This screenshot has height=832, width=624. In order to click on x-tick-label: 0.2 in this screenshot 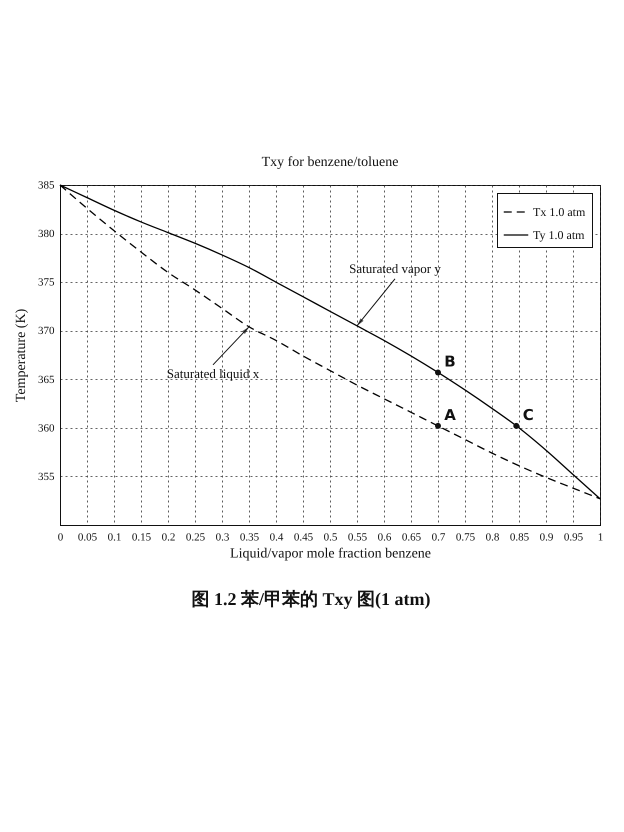, I will do `click(169, 538)`.